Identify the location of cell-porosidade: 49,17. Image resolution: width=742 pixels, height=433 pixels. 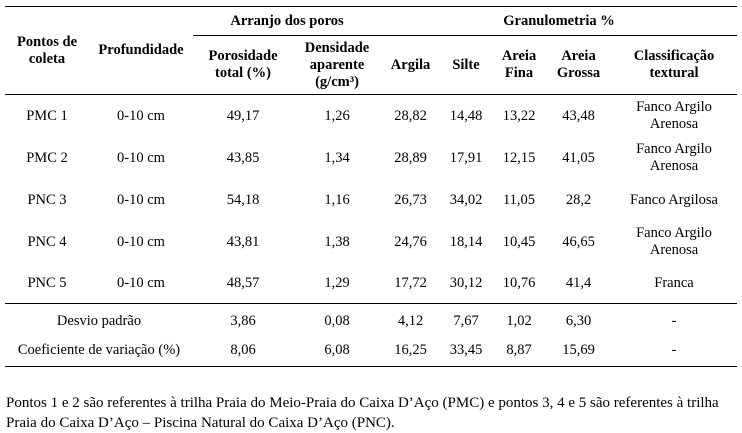
(243, 115).